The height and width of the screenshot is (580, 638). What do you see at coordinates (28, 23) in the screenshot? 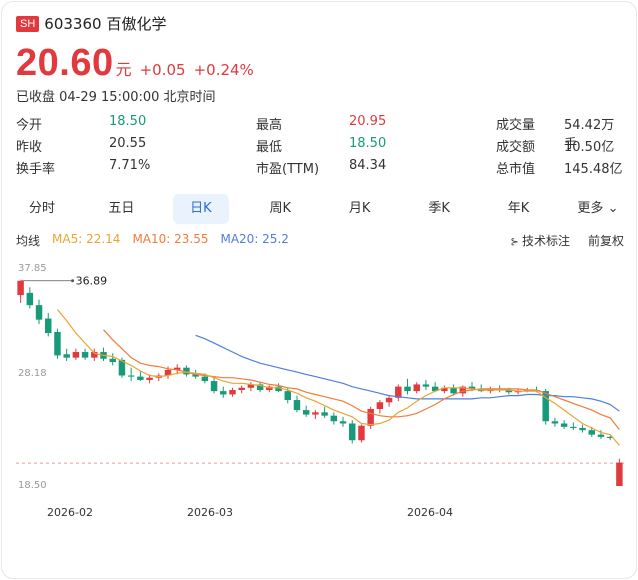
I see `market-badge: SH` at bounding box center [28, 23].